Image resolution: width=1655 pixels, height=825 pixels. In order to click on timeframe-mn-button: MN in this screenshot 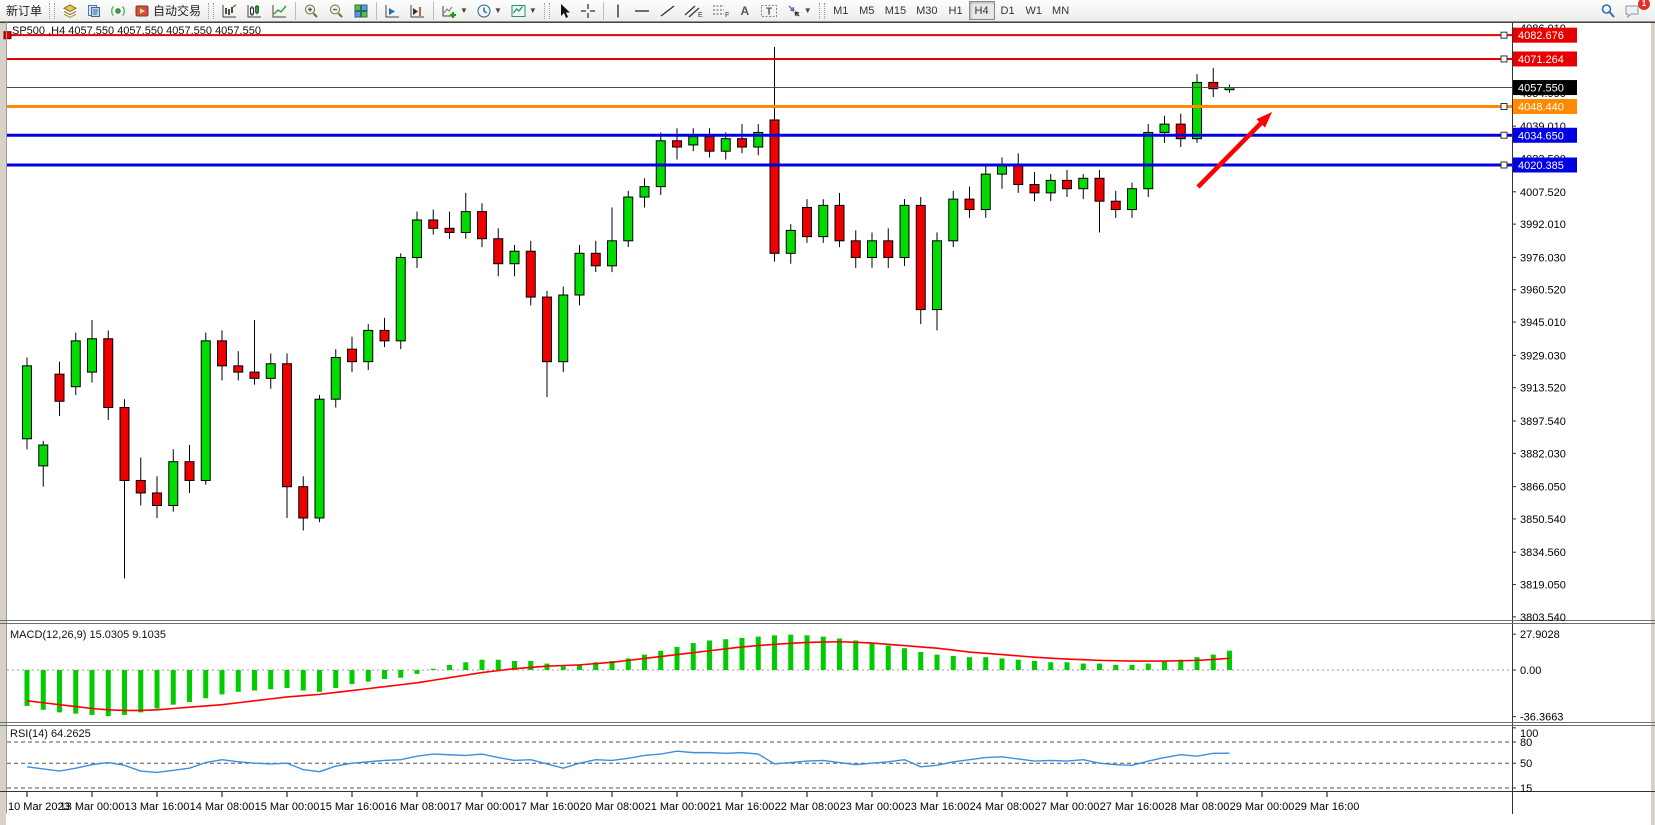, I will do `click(1060, 10)`.